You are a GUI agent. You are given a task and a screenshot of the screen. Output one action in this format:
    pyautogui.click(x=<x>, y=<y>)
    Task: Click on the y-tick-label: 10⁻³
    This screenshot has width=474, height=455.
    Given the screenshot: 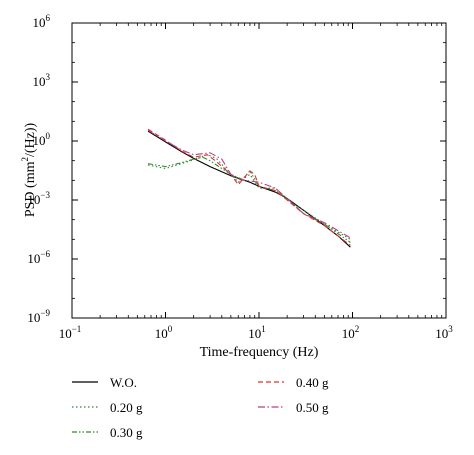 What is the action you would take?
    pyautogui.click(x=38, y=198)
    